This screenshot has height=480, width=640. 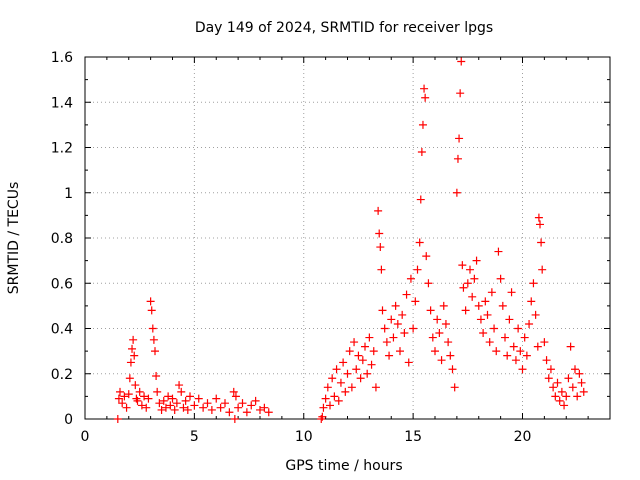 What do you see at coordinates (62, 330) in the screenshot?
I see `y-tick-label: 0.4` at bounding box center [62, 330].